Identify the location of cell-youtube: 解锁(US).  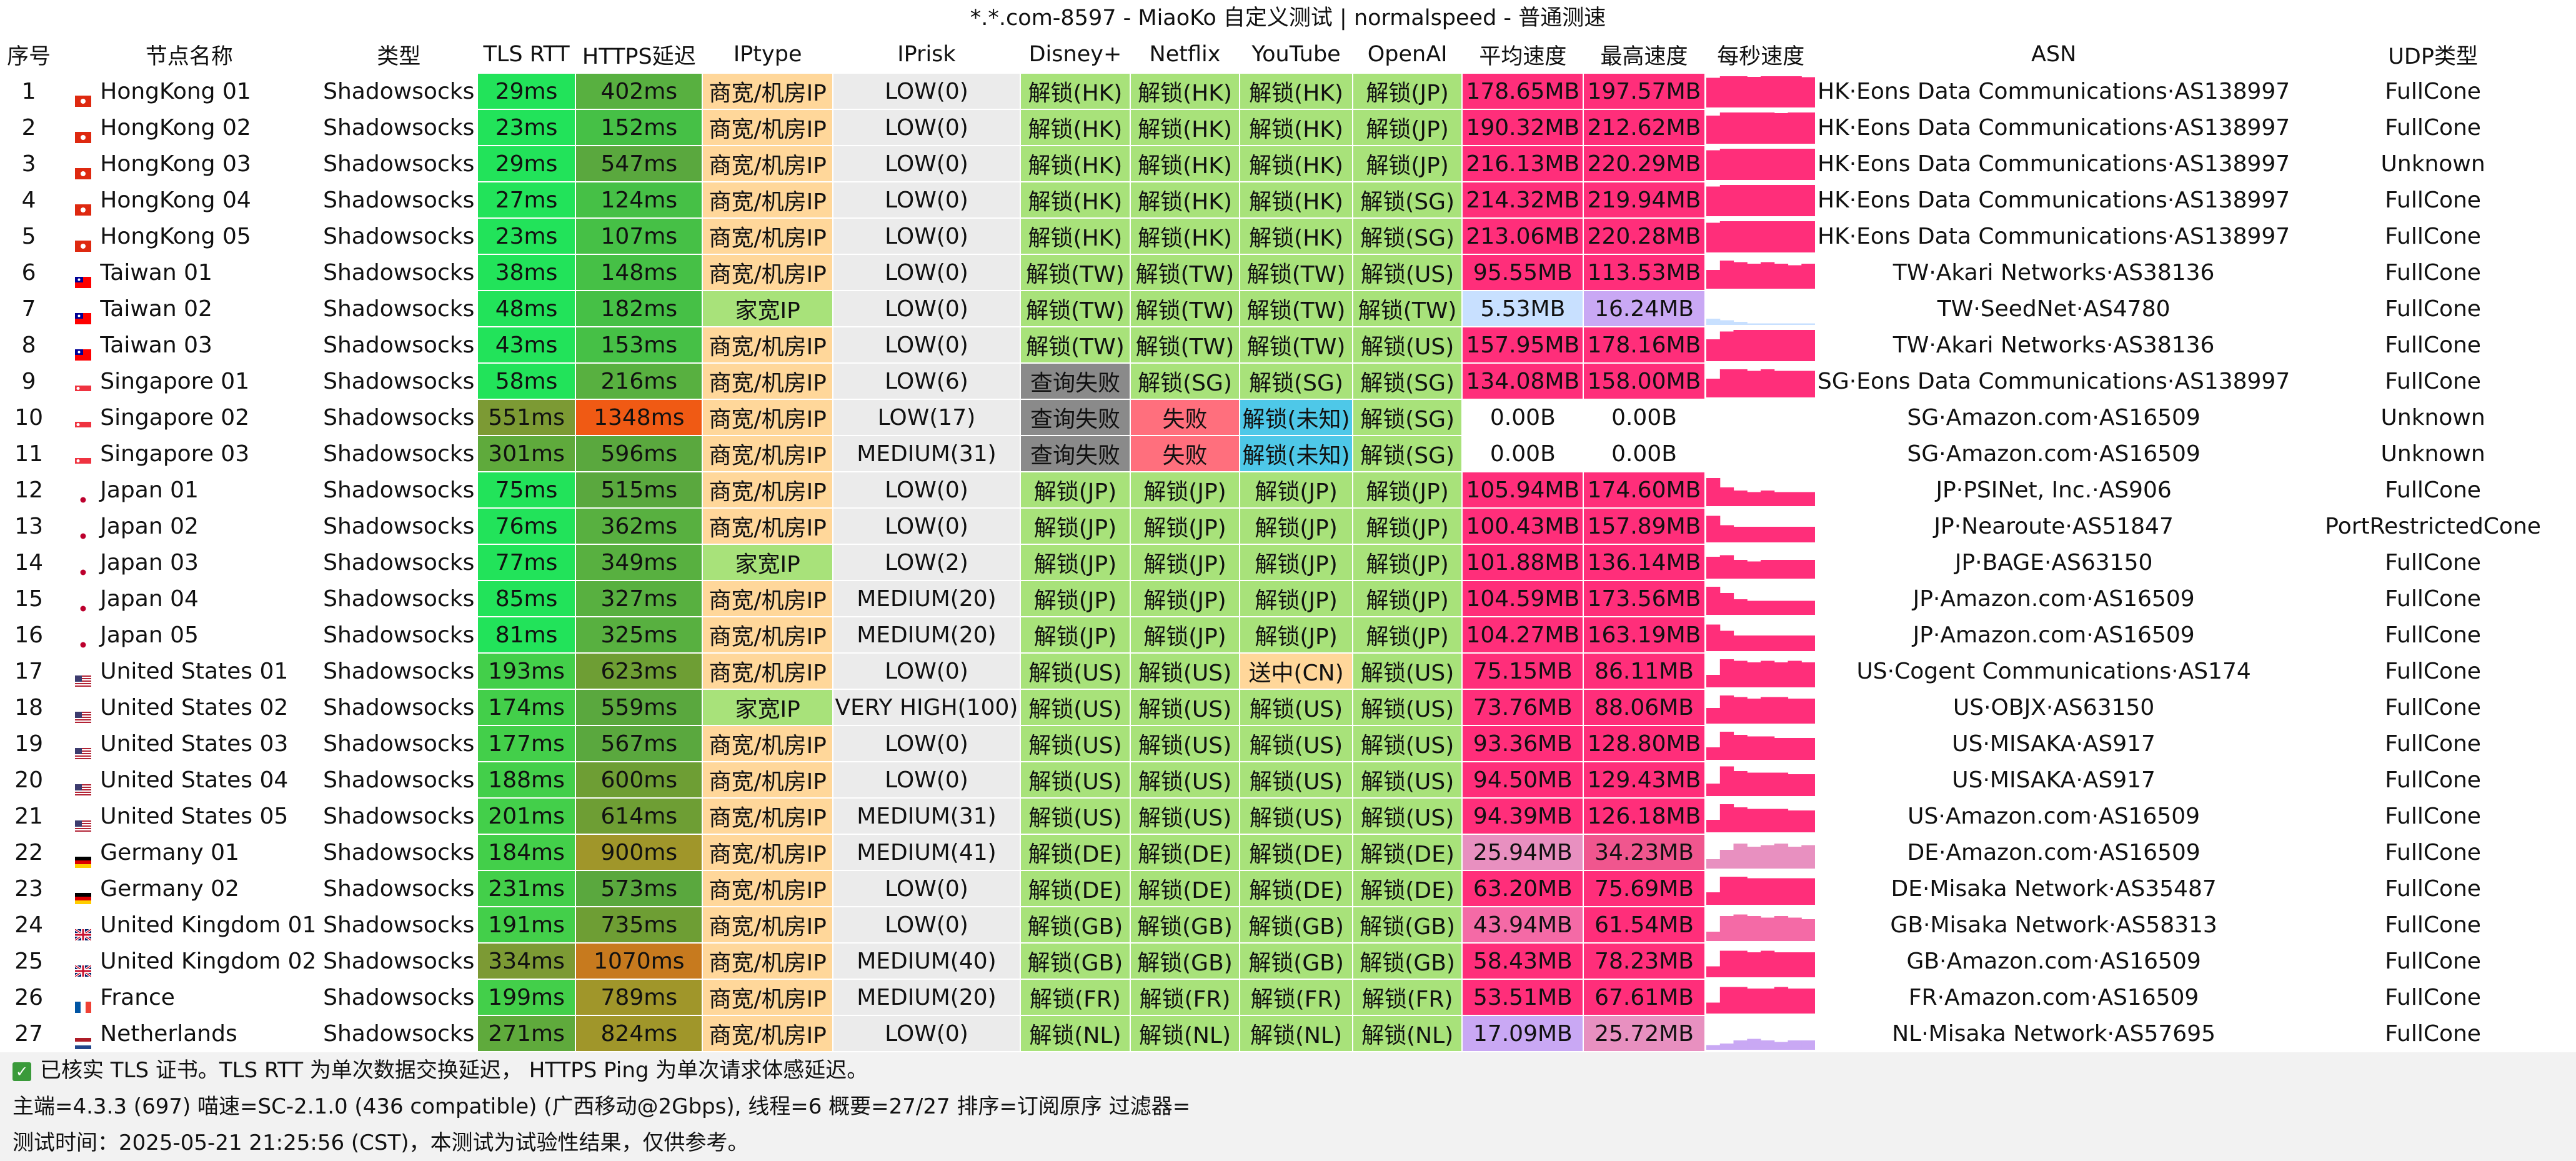
(1296, 816).